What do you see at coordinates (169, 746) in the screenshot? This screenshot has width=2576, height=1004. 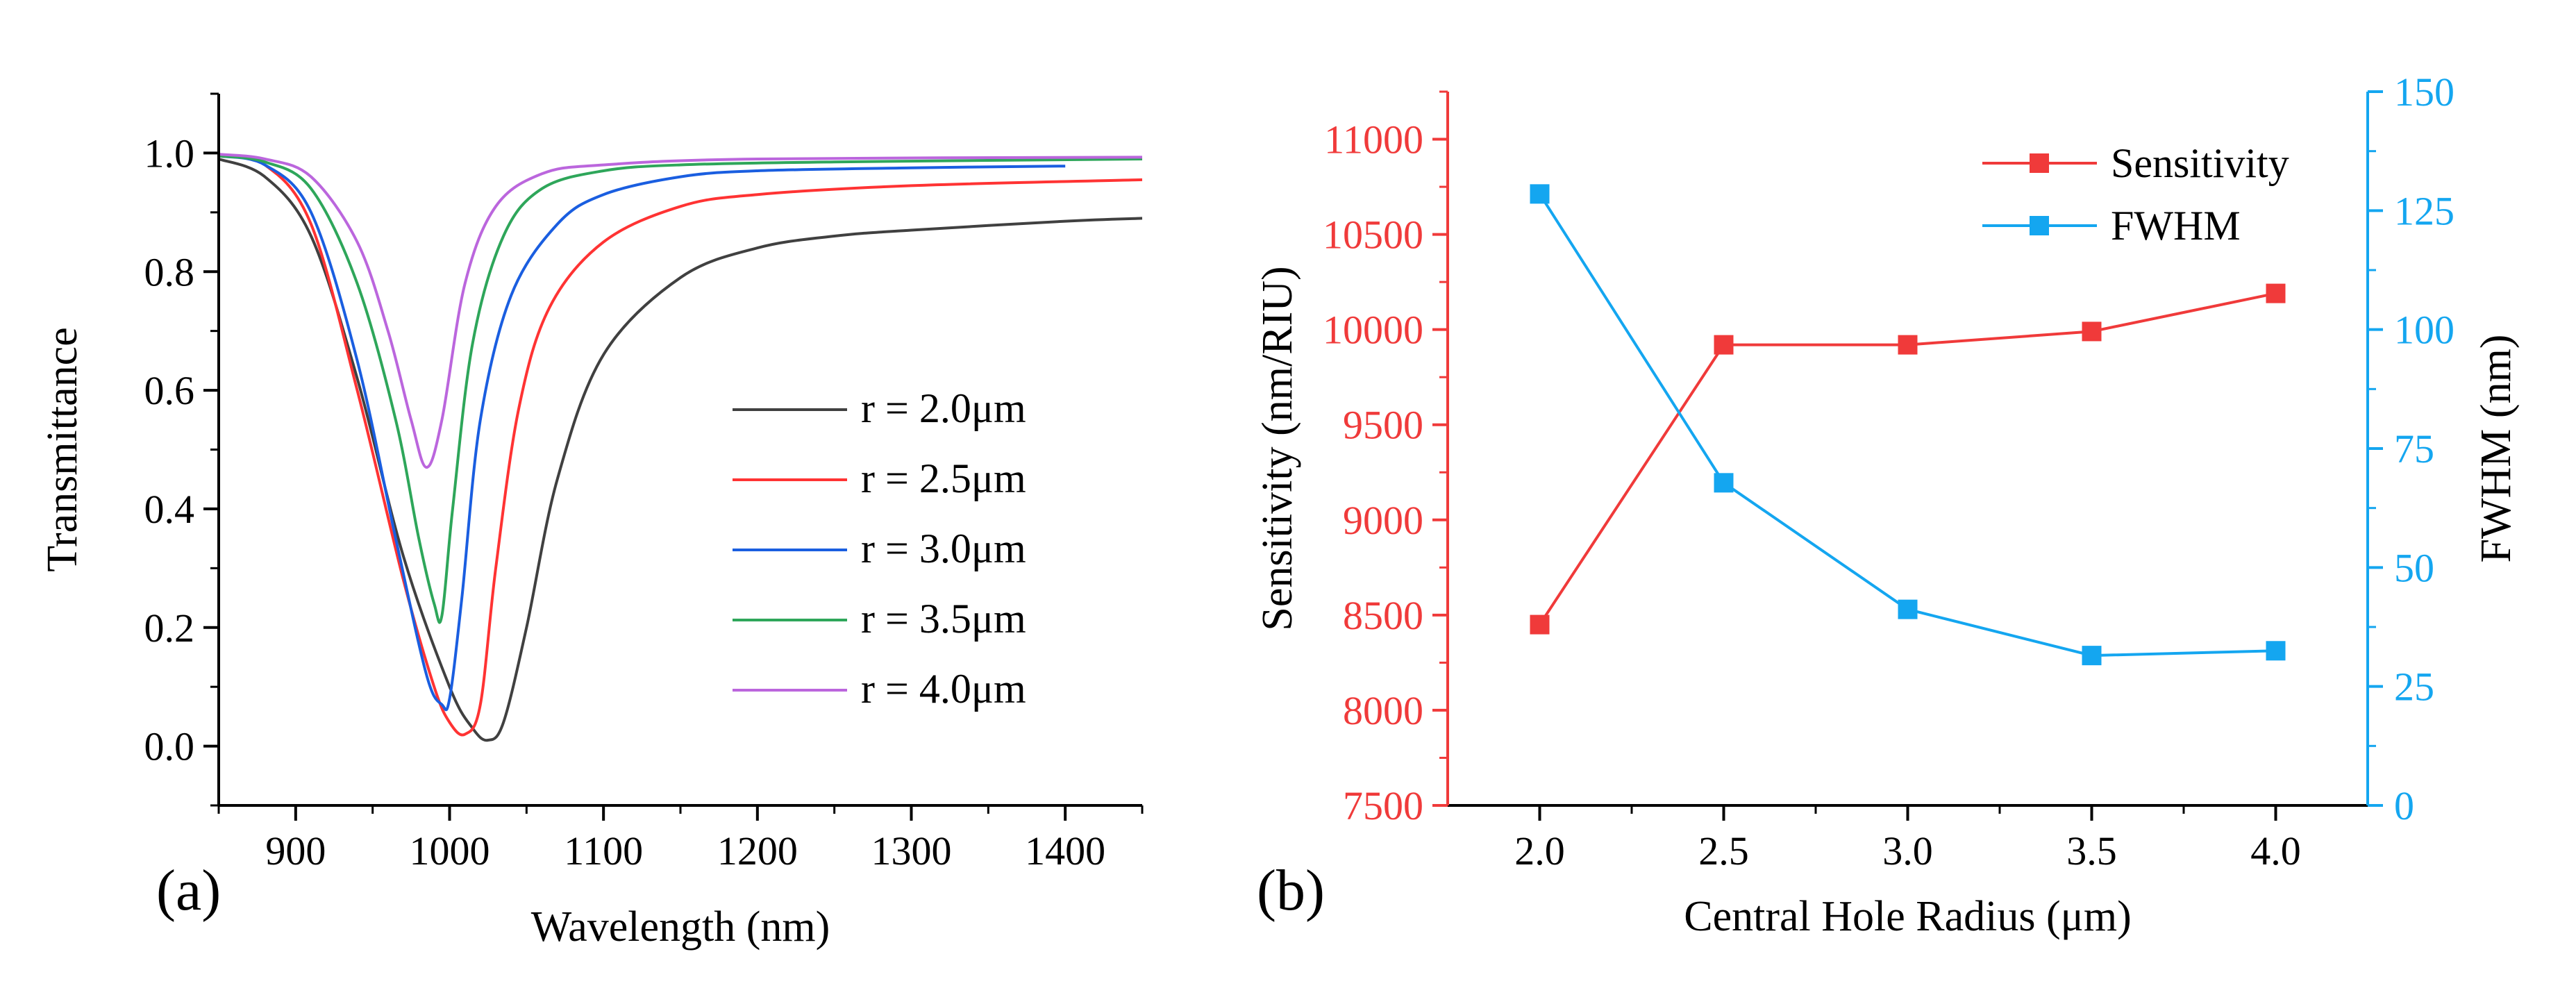 I see `panel-a-y-tick-label: 0.0` at bounding box center [169, 746].